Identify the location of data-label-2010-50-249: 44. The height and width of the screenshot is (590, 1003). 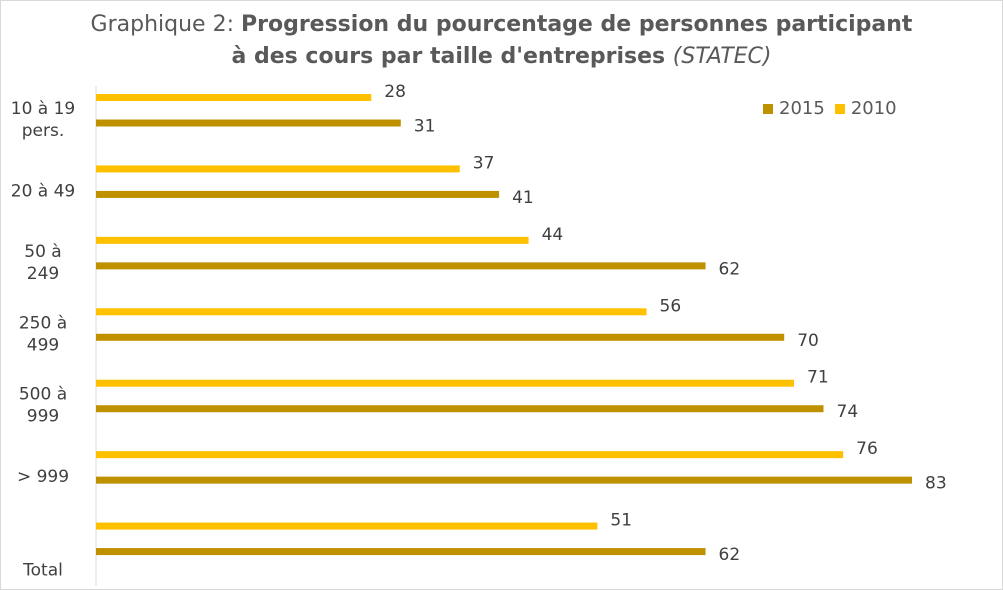
(553, 235).